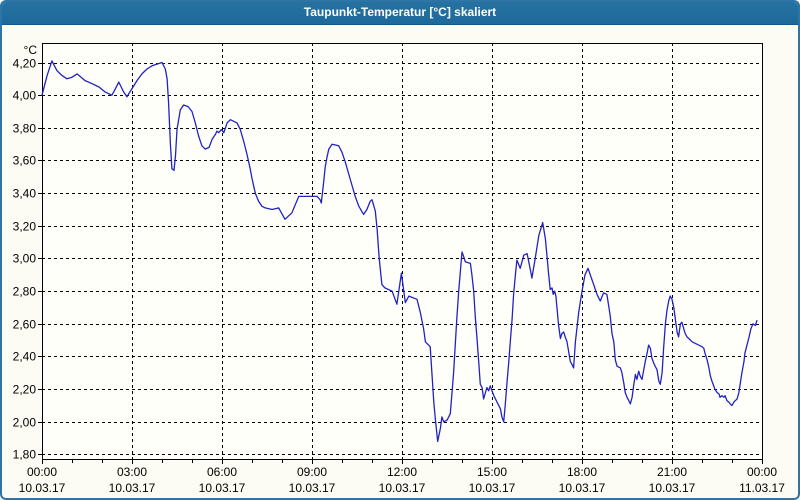  Describe the element at coordinates (25, 96) in the screenshot. I see `y-tick-label: 4,00` at that location.